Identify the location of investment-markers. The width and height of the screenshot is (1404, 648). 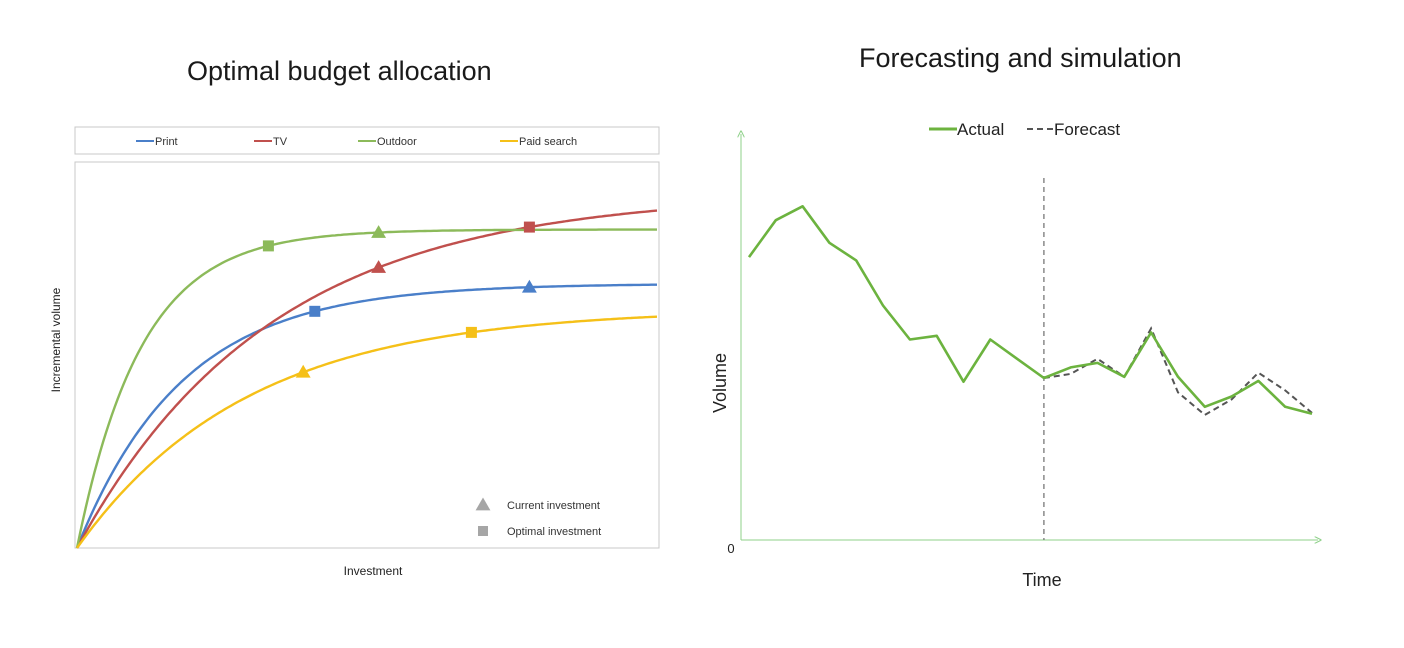
(399, 299).